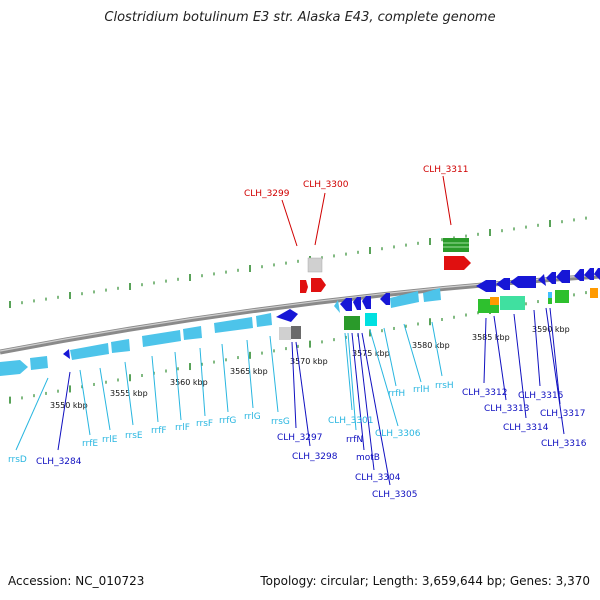 This screenshot has height=600, width=600. I want to click on gene-label: CLH_3315, so click(540, 396).